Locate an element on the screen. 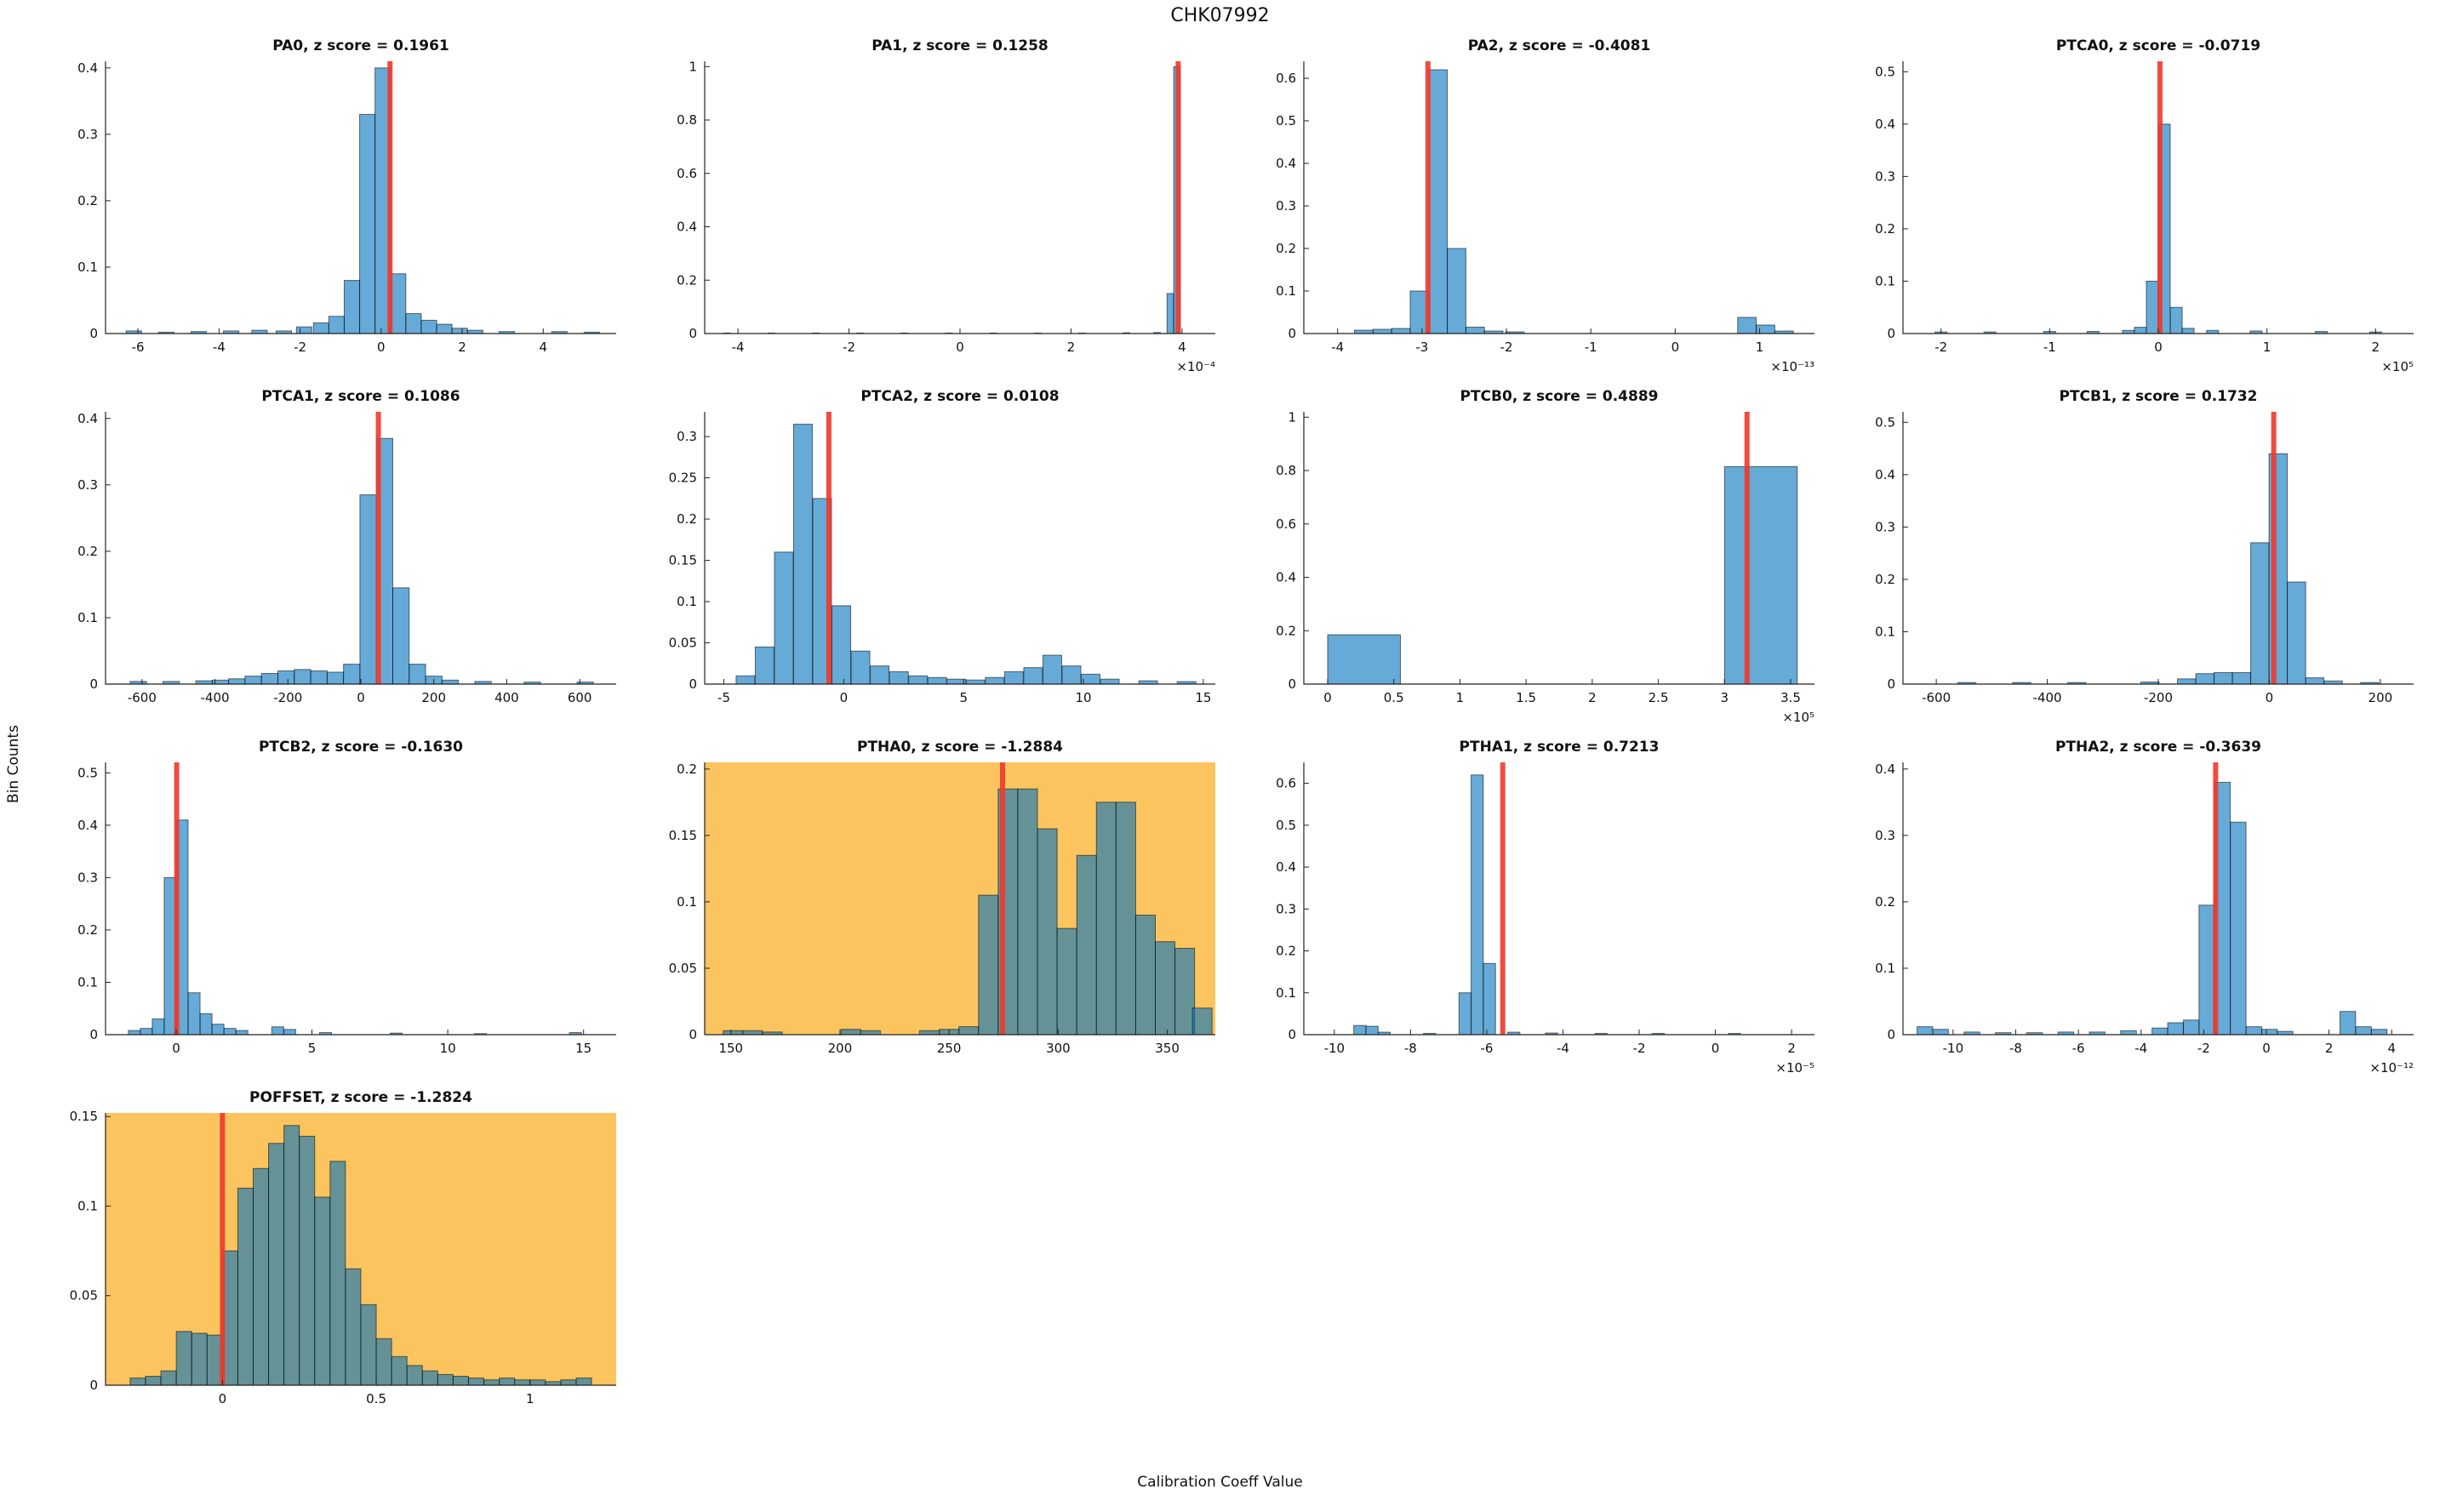 The width and height of the screenshot is (2440, 1512). subplot-title: PA0, z score = 0.1961 is located at coordinates (361, 45).